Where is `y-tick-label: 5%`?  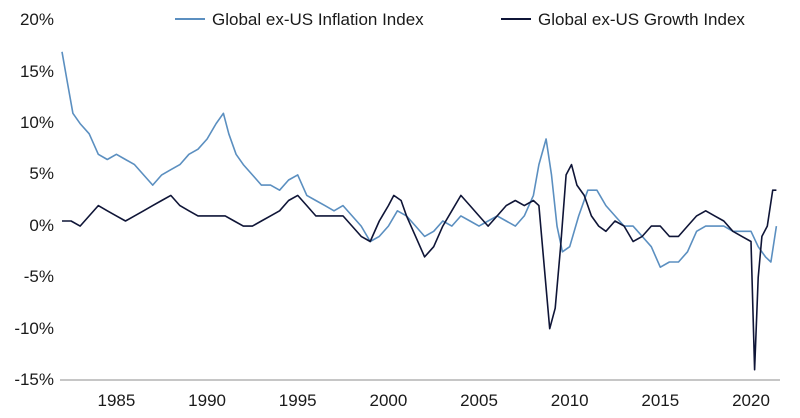
y-tick-label: 5% is located at coordinates (41, 173).